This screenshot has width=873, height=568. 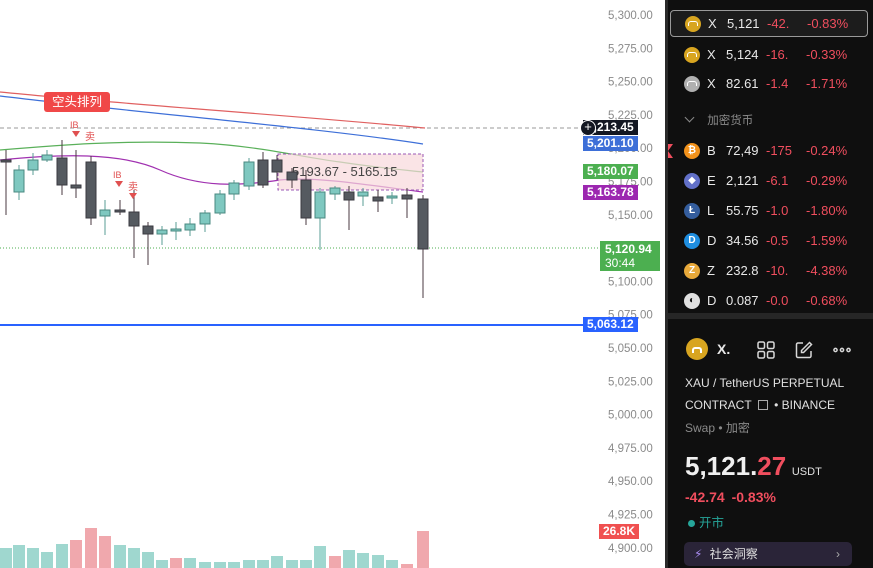 I want to click on symbol-short-name: X., so click(x=724, y=349).